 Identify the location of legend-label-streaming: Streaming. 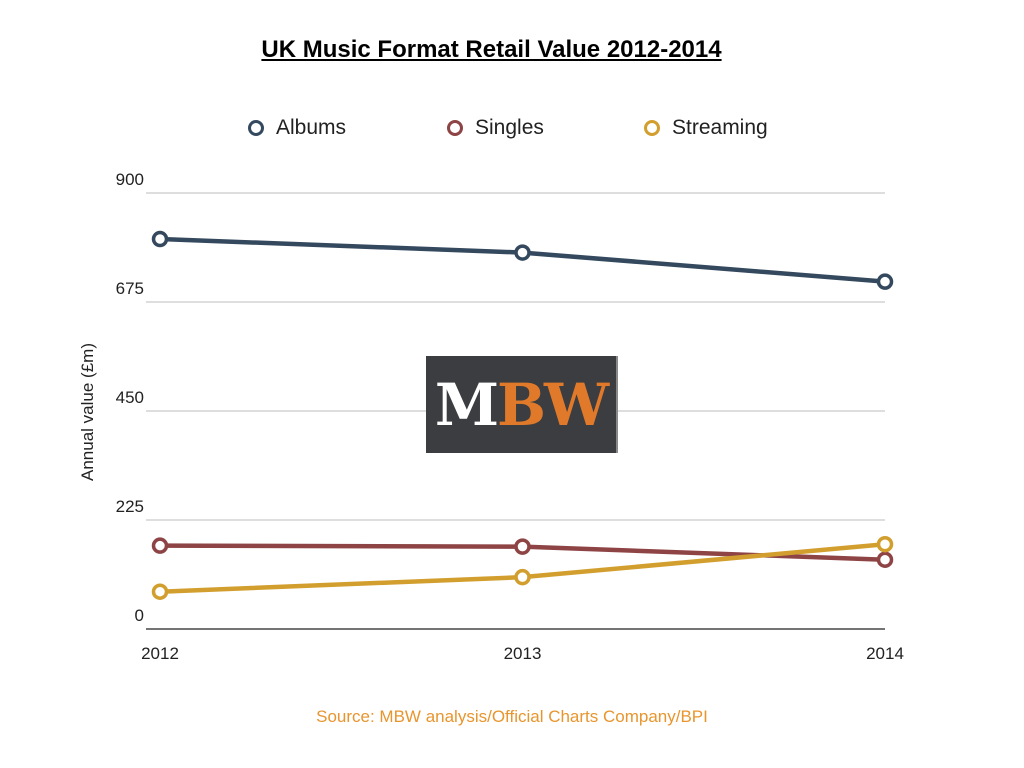
(720, 127).